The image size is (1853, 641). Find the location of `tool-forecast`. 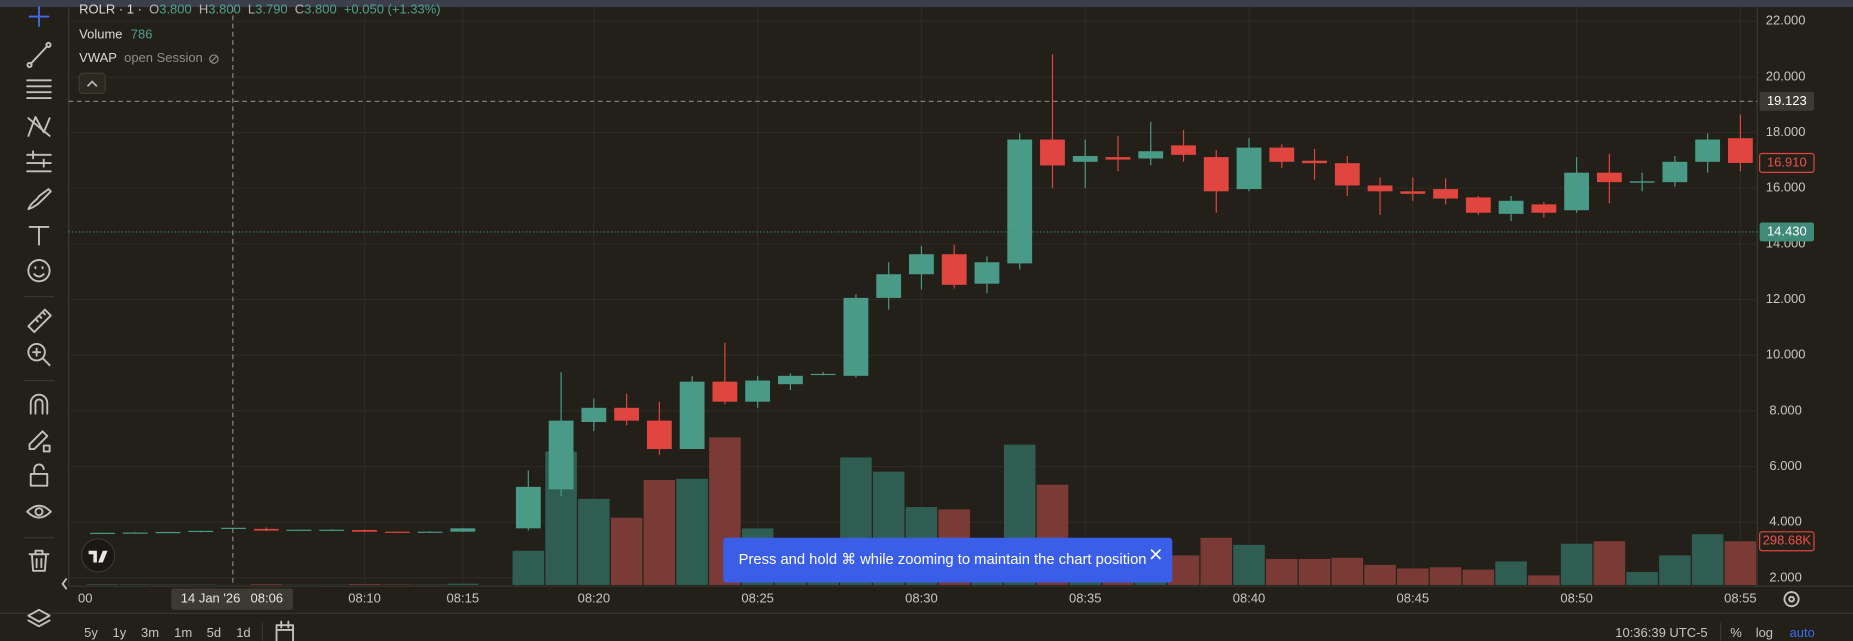

tool-forecast is located at coordinates (39, 161).